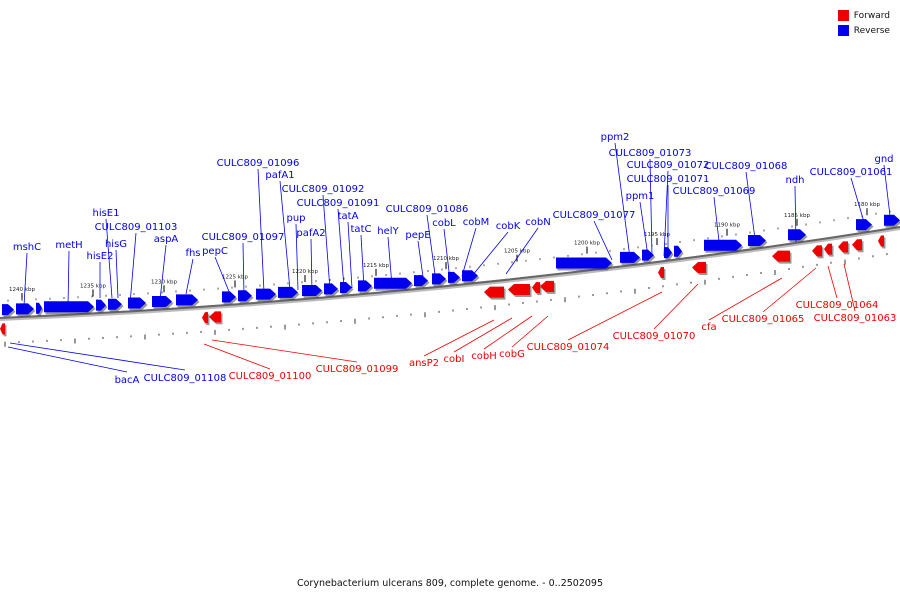 This screenshot has height=600, width=900. Describe the element at coordinates (512, 354) in the screenshot. I see `forward-gene-label: cobG` at that location.